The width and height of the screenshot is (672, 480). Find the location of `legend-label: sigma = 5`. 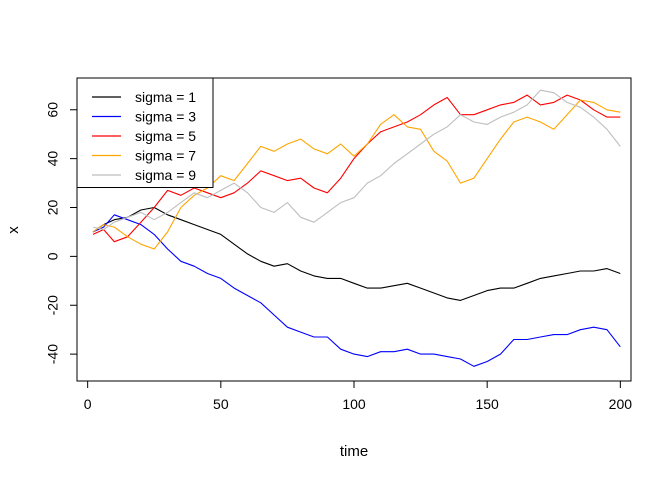

legend-label: sigma = 5 is located at coordinates (165, 136).